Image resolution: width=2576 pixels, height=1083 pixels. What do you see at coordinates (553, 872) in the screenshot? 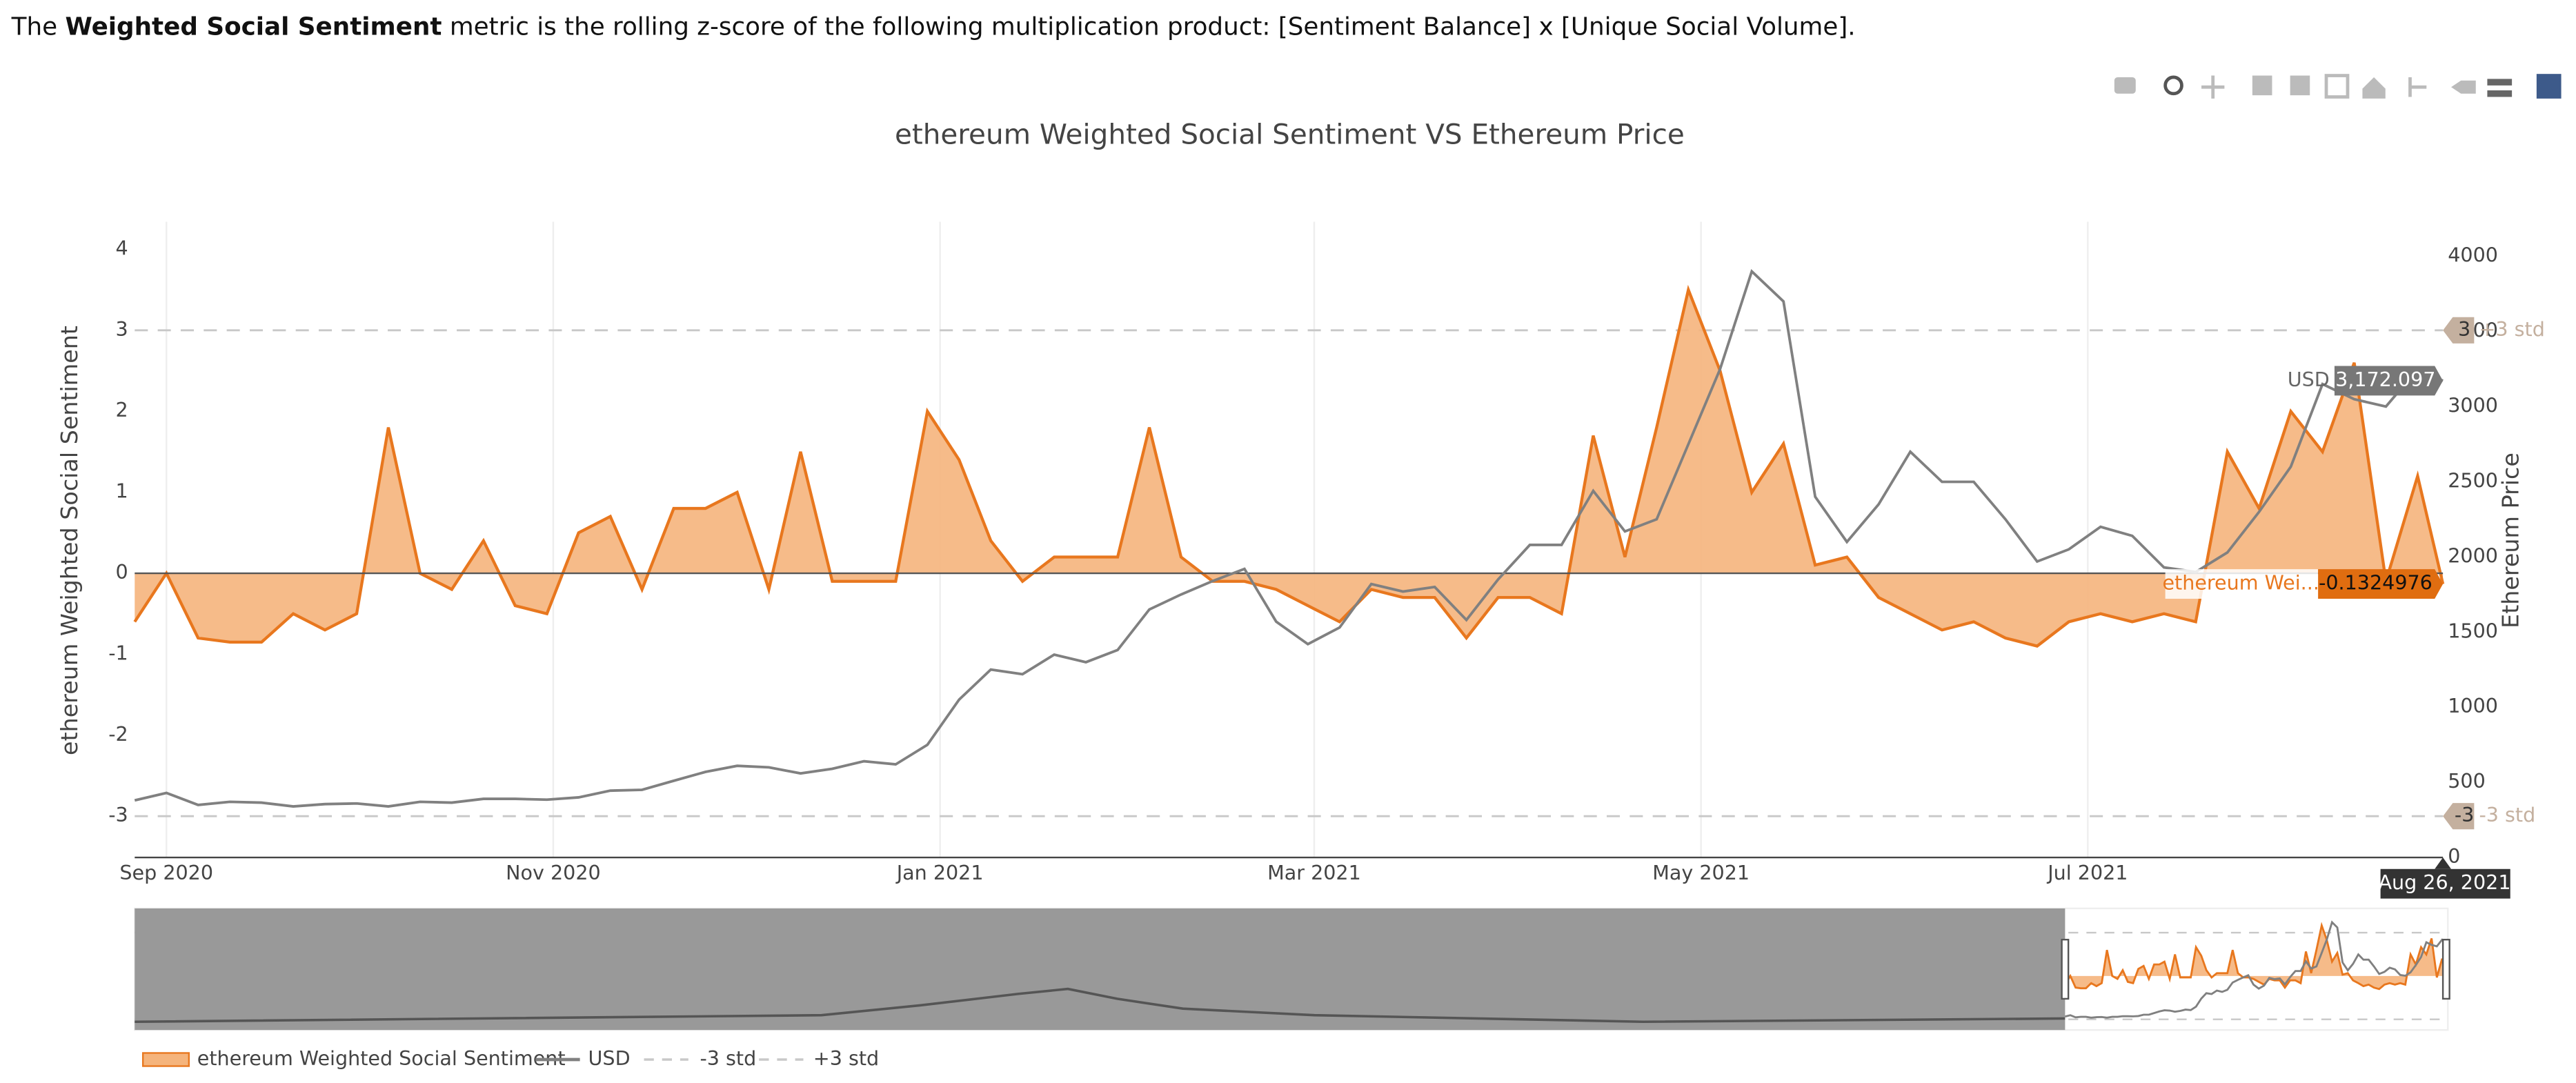
I see `x-tick-label: Nov 2020` at bounding box center [553, 872].